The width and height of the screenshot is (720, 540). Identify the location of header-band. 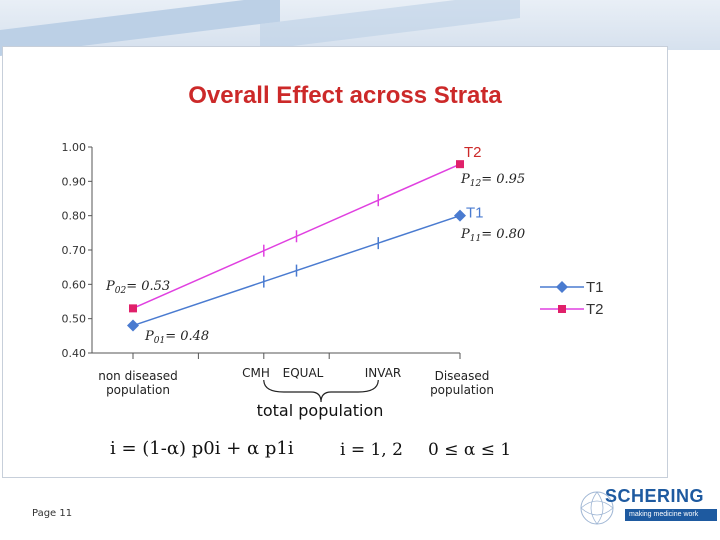
(360, 29).